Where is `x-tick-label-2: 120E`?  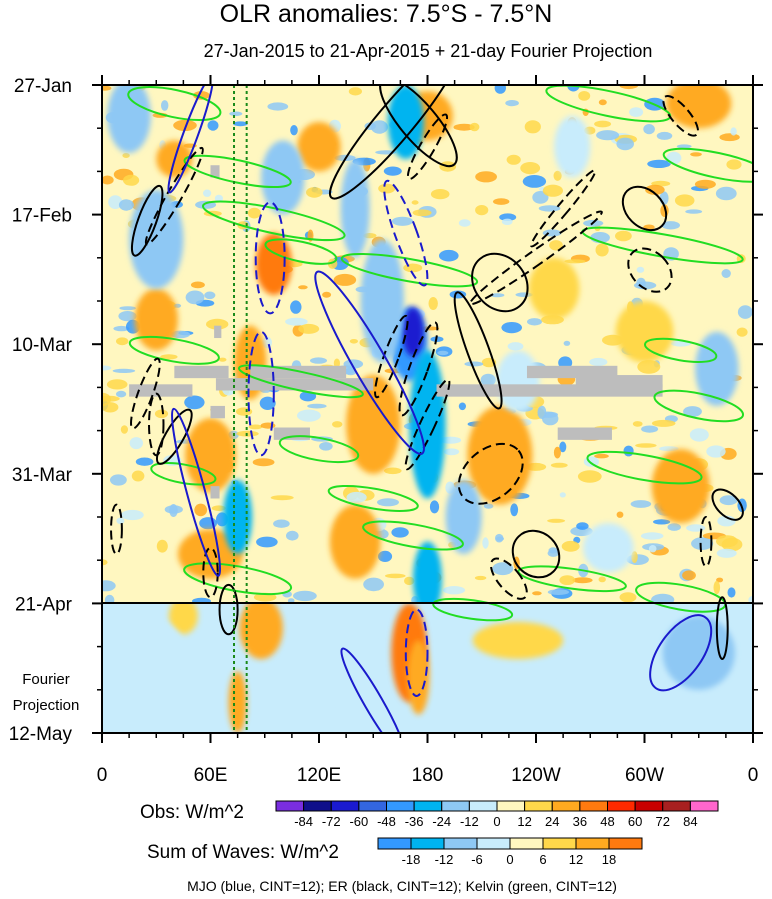 x-tick-label-2: 120E is located at coordinates (319, 775).